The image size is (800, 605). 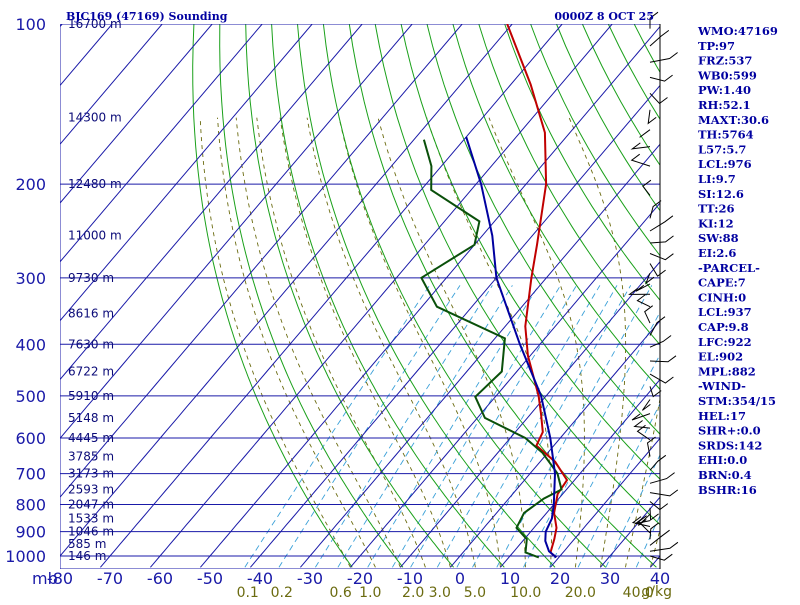 I want to click on index-item: SI:12.6, so click(x=721, y=194).